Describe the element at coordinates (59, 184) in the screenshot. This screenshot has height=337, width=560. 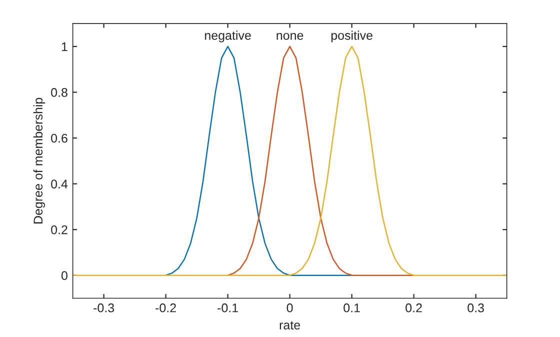
I see `y-tick-label: 0.4` at that location.